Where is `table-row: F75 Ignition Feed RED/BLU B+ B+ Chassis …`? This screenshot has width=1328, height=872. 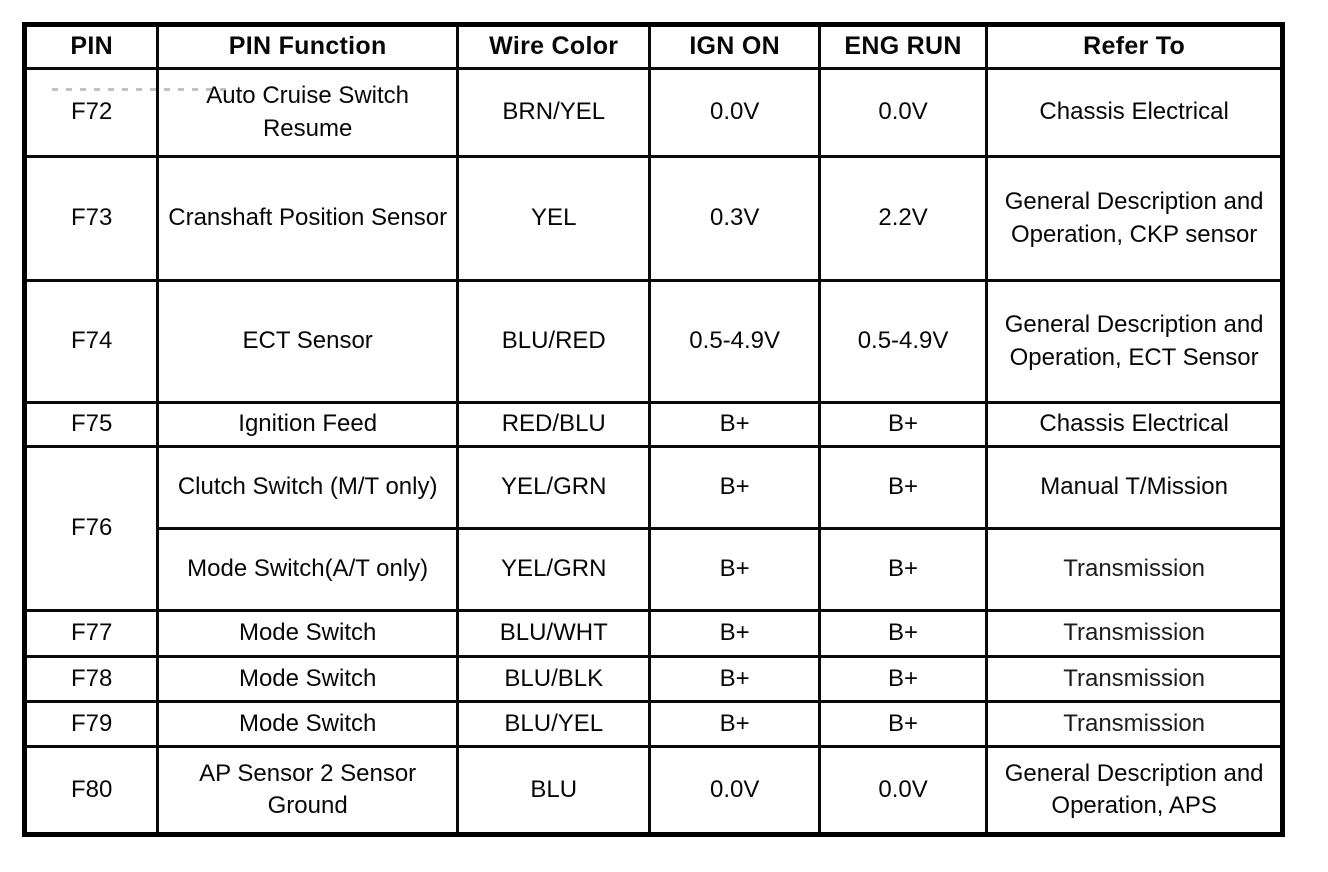
table-row: F75 Ignition Feed RED/BLU B+ B+ Chassis … is located at coordinates (653, 424).